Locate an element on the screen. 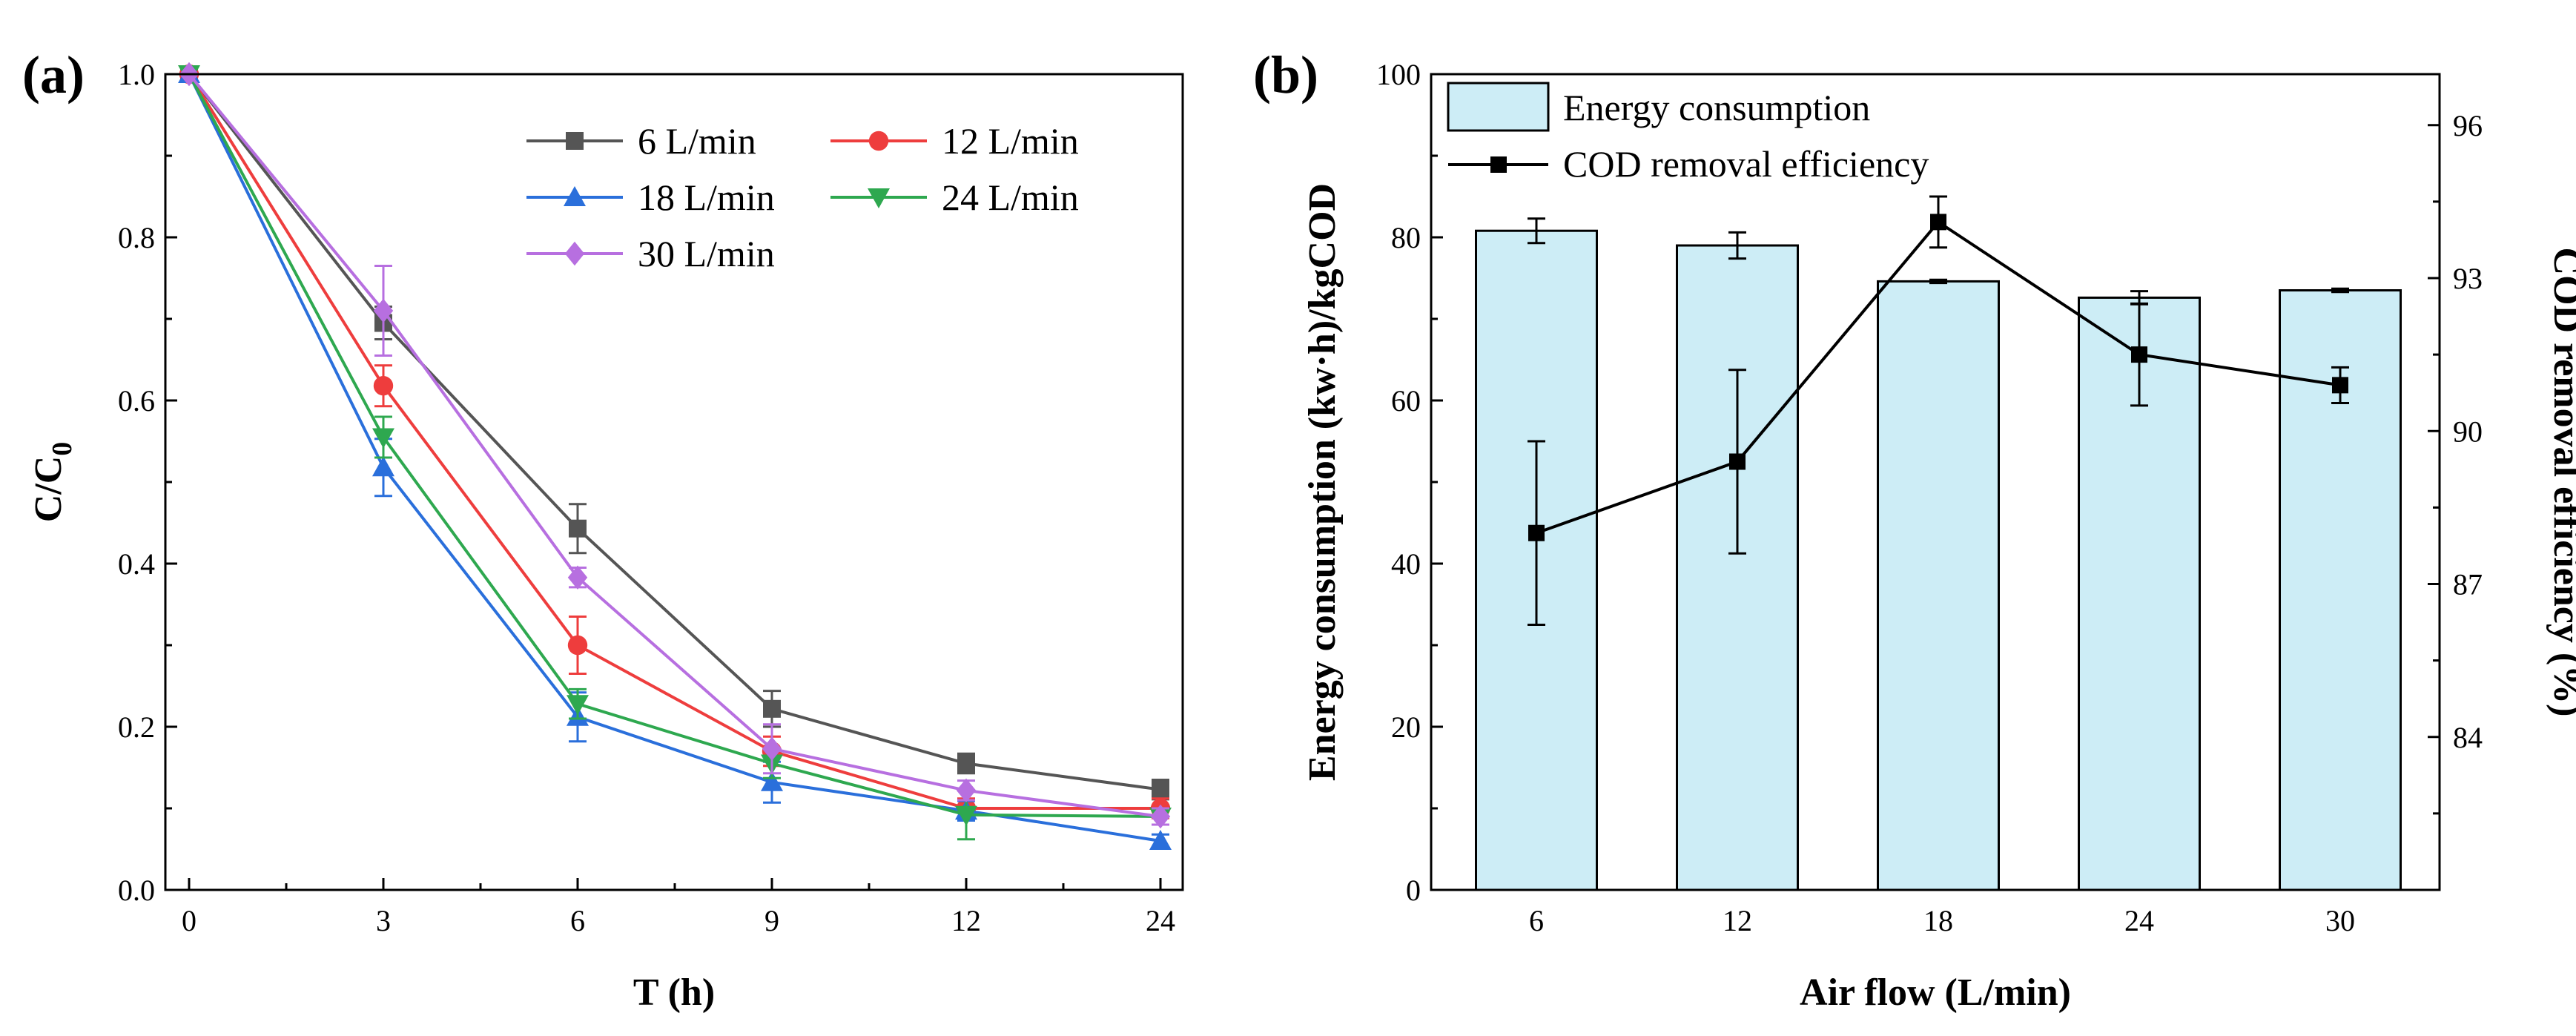 The width and height of the screenshot is (2576, 1036). panel-b-x-tick-label: 18 is located at coordinates (1938, 920).